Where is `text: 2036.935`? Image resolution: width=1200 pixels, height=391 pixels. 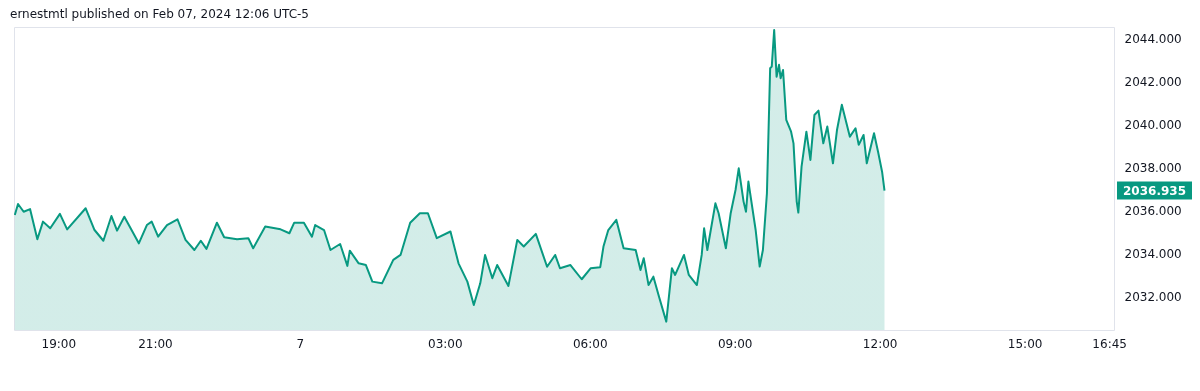 text: 2036.935 is located at coordinates (1155, 190).